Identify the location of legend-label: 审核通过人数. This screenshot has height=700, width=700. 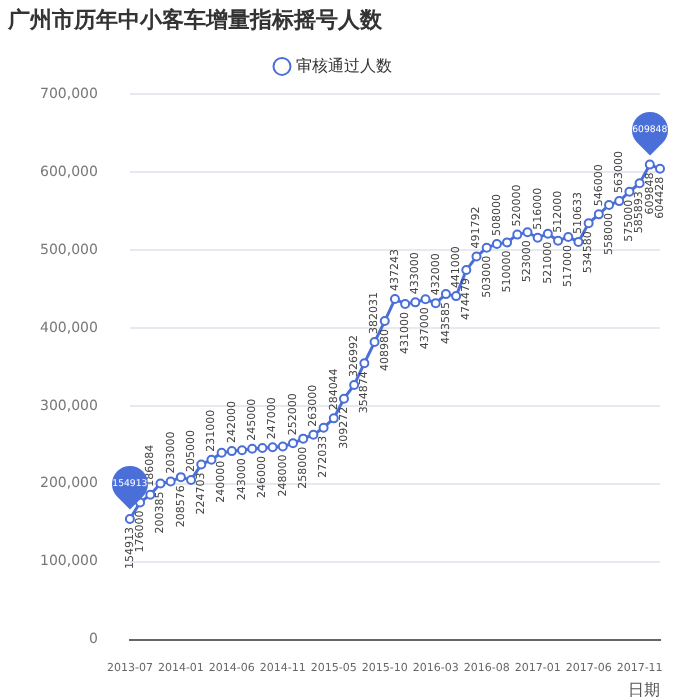
(344, 65).